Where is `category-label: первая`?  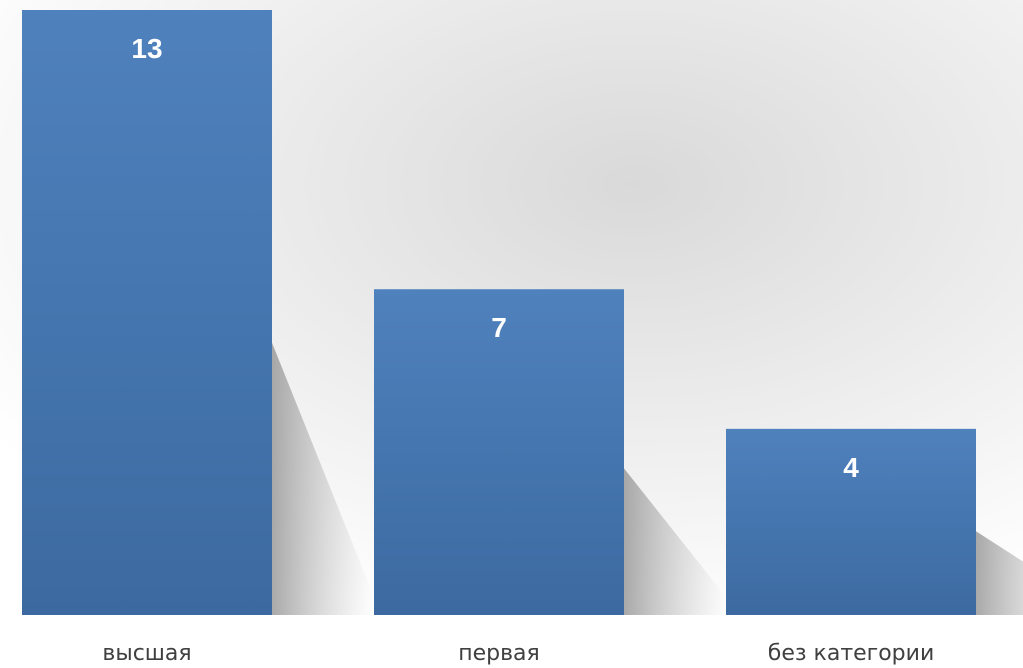
category-label: первая is located at coordinates (499, 653).